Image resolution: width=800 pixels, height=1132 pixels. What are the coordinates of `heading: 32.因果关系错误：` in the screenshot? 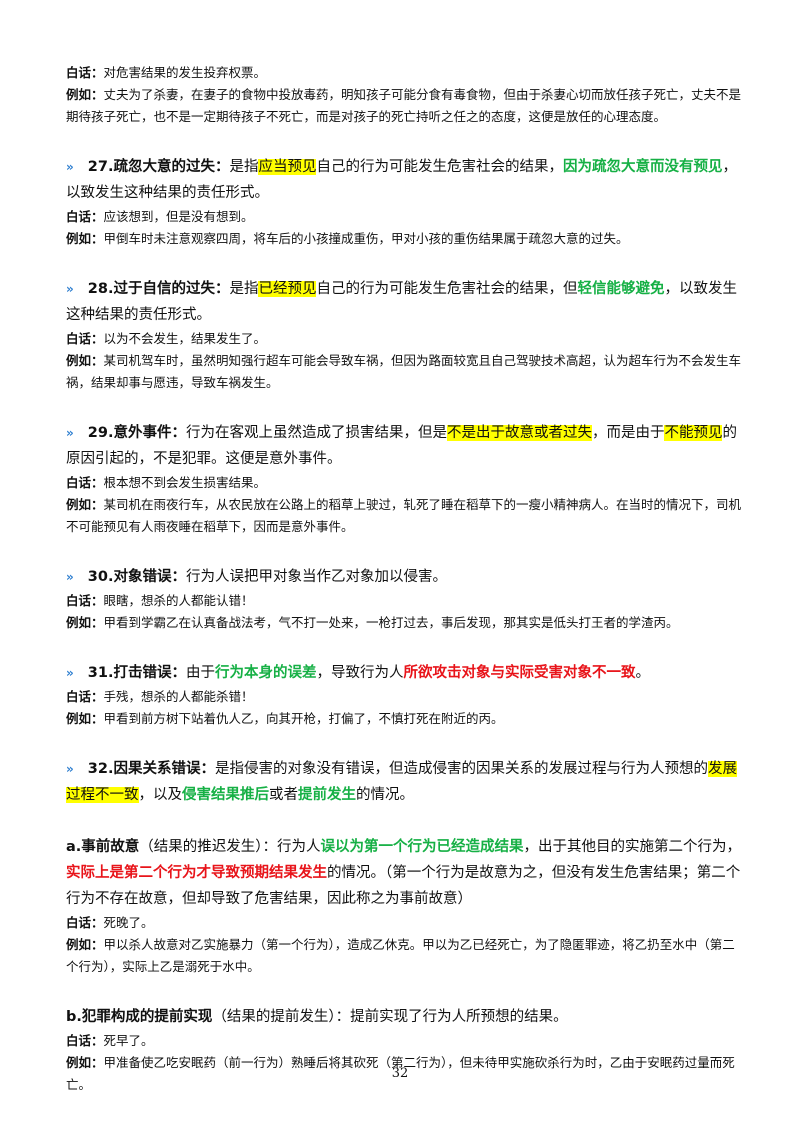 It's located at (151, 769).